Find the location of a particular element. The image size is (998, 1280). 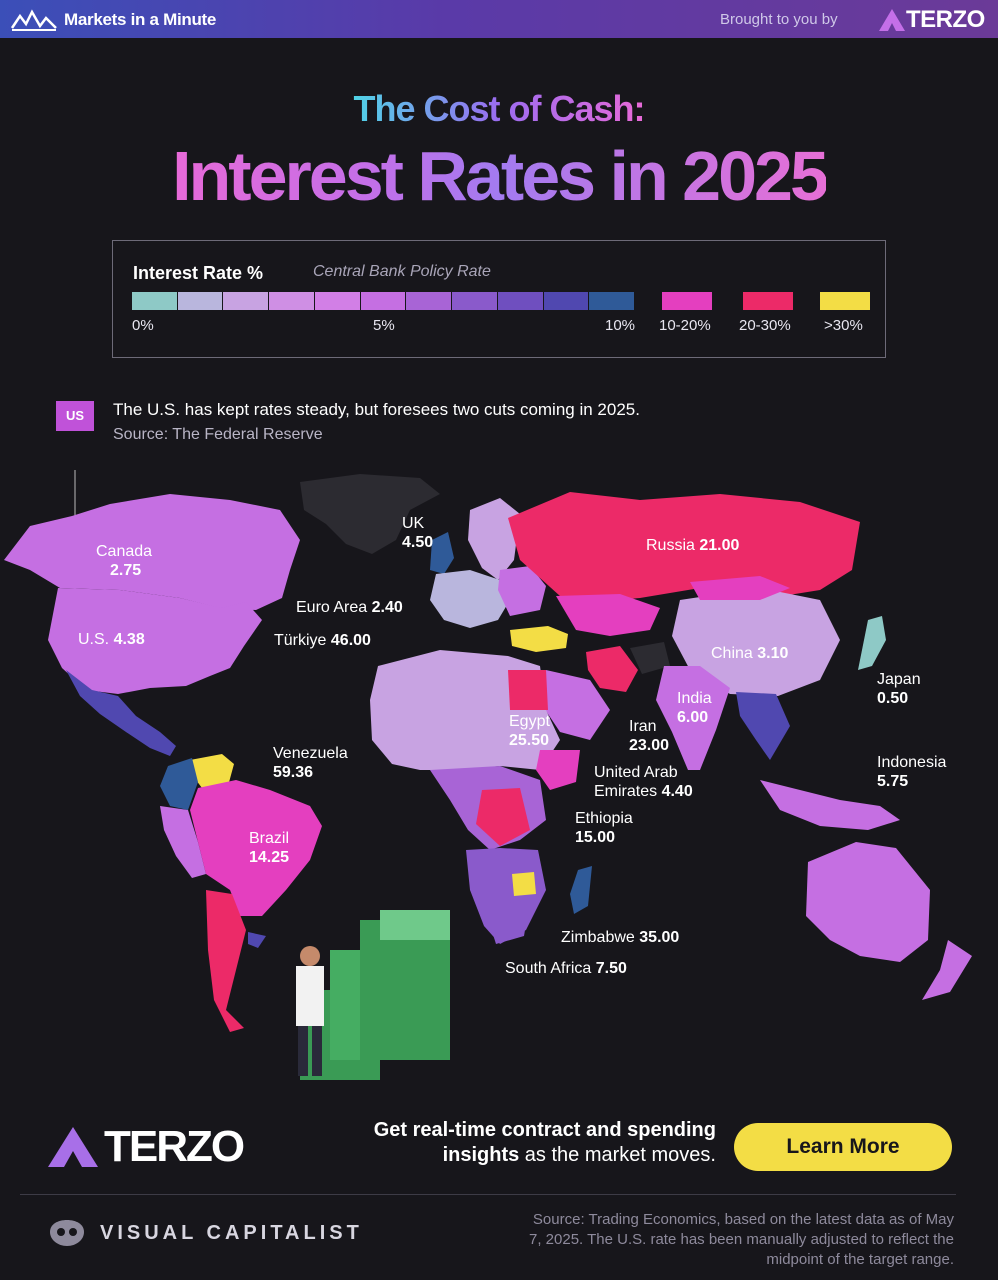

indonesia-shape is located at coordinates (830, 805).